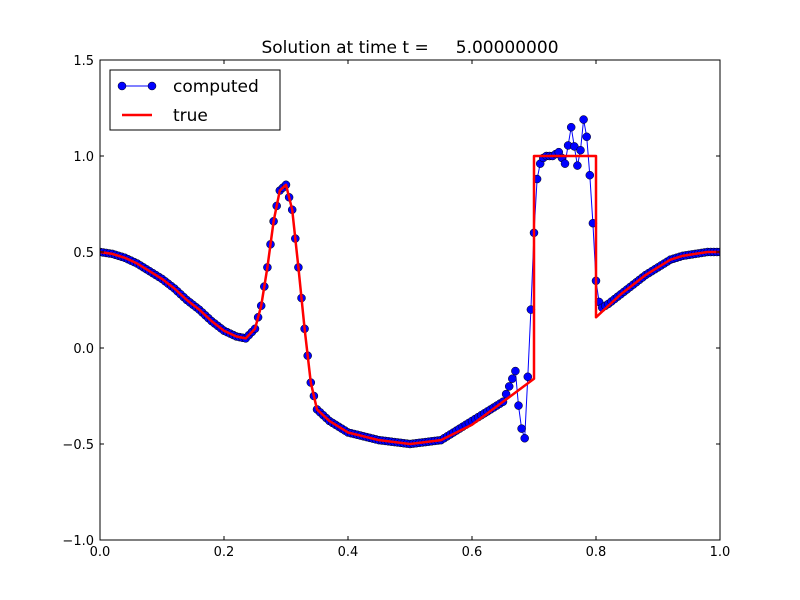 The image size is (800, 600). Describe the element at coordinates (78, 445) in the screenshot. I see `y-tick-label: −0.5` at that location.